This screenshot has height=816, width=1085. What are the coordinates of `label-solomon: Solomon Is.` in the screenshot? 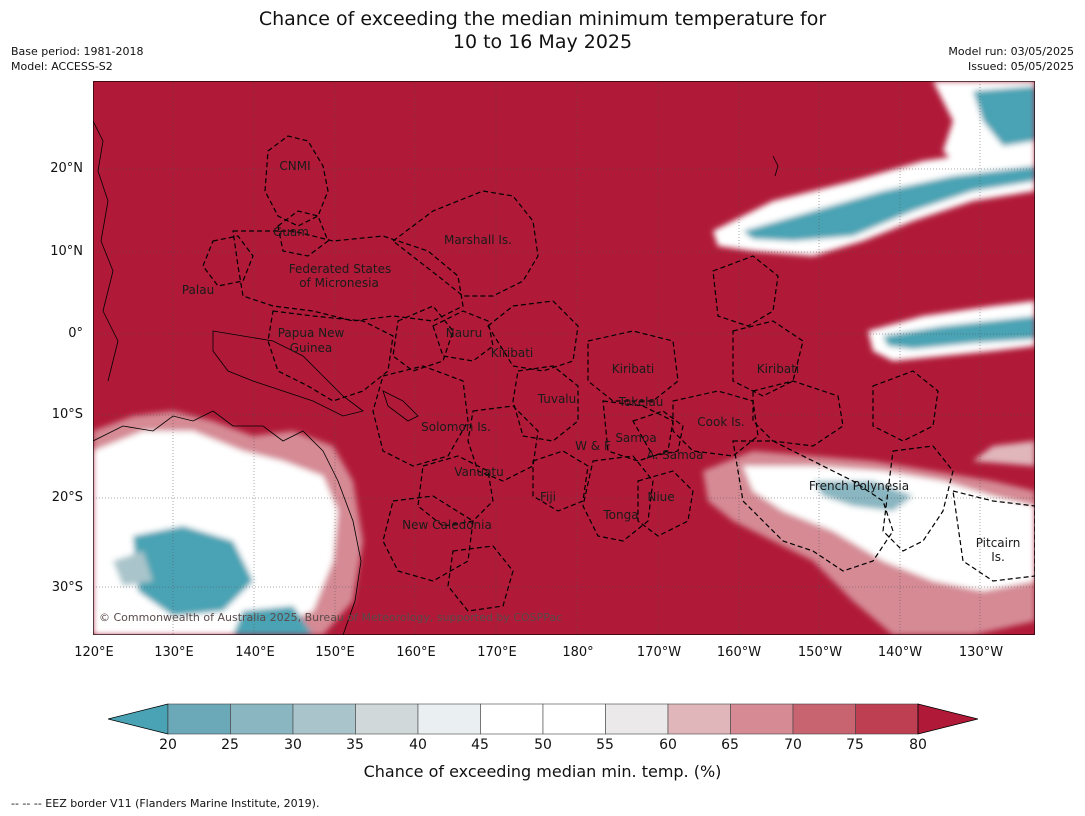 It's located at (456, 427).